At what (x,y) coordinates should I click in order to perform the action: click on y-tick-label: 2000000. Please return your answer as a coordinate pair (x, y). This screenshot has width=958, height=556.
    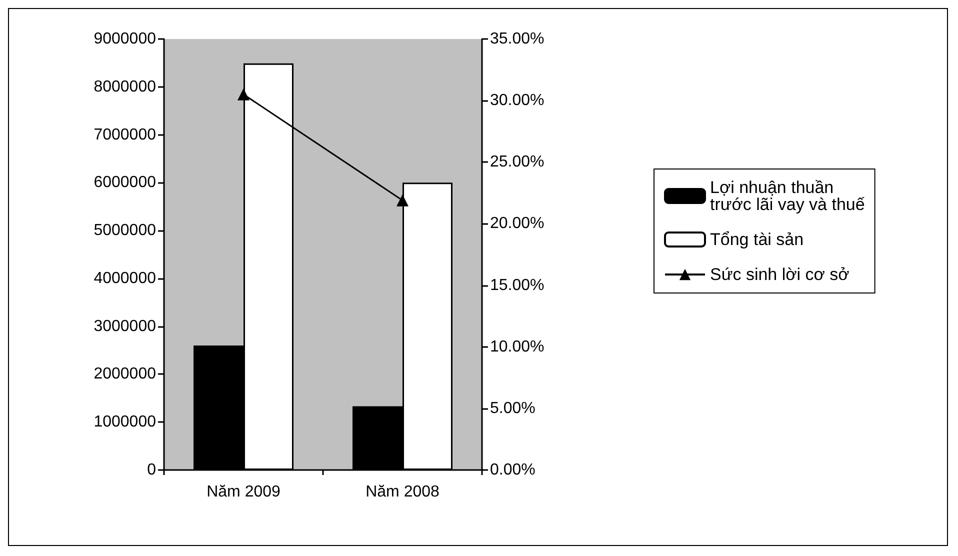
    Looking at the image, I should click on (125, 374).